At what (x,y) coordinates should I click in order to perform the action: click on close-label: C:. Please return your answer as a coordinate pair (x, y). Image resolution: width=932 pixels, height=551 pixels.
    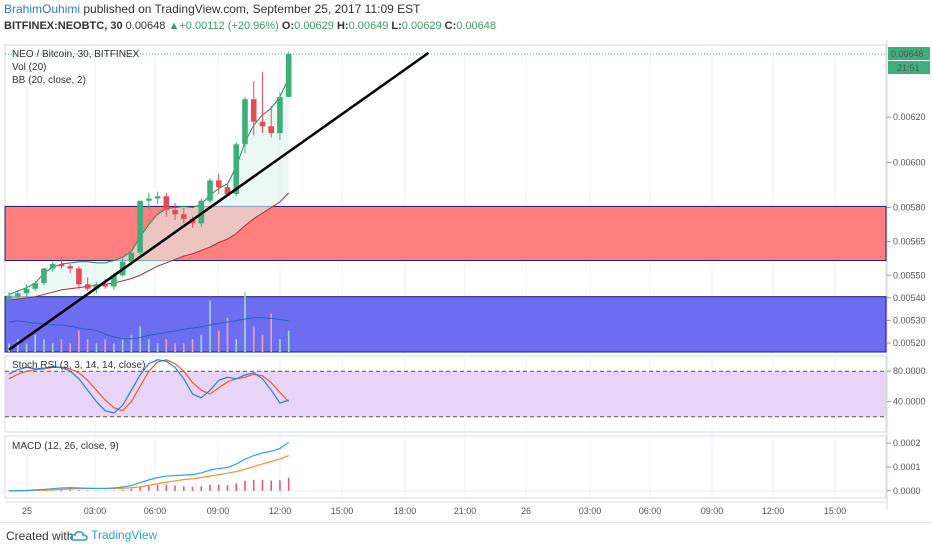
    Looking at the image, I should click on (450, 26).